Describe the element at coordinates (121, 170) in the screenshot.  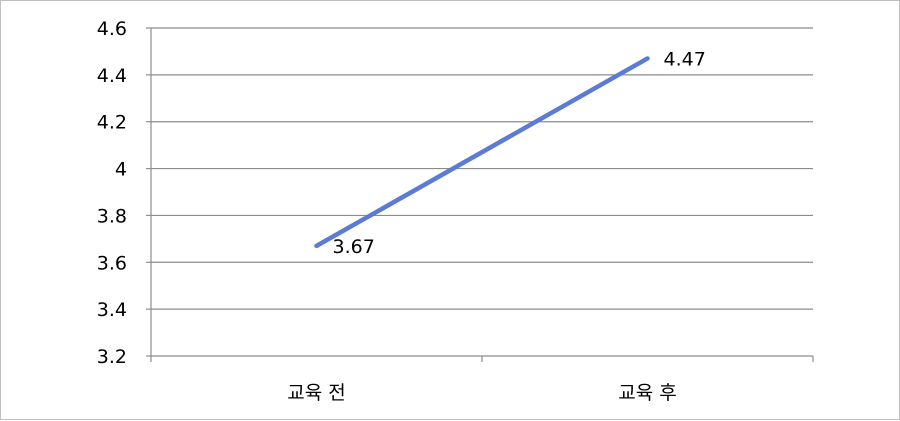
I see `y-tick-label: 4` at that location.